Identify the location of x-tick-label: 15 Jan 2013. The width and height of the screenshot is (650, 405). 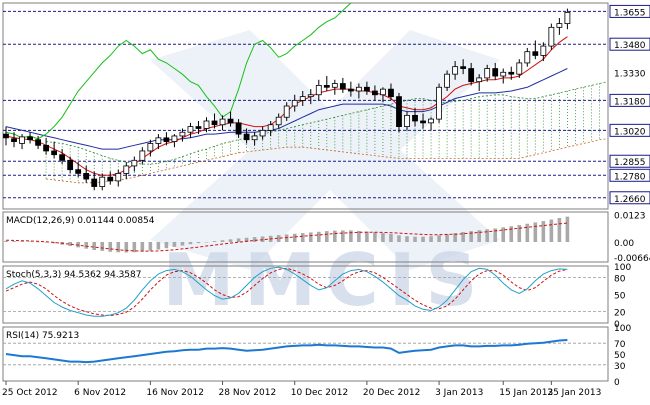
(526, 393).